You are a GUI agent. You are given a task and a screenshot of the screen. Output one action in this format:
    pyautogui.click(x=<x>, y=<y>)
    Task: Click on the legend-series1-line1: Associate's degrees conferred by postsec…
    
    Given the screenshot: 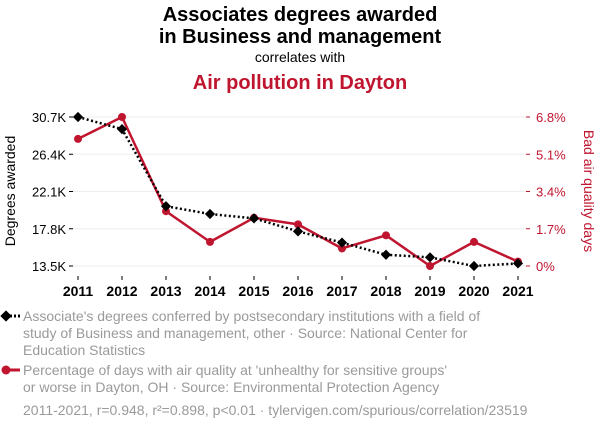 What is the action you would take?
    pyautogui.click(x=251, y=316)
    